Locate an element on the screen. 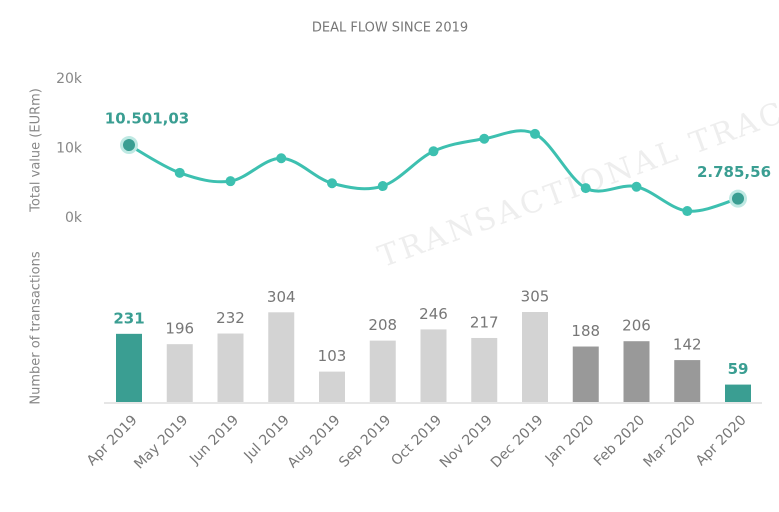  value-label: 10.501,03 is located at coordinates (147, 119).